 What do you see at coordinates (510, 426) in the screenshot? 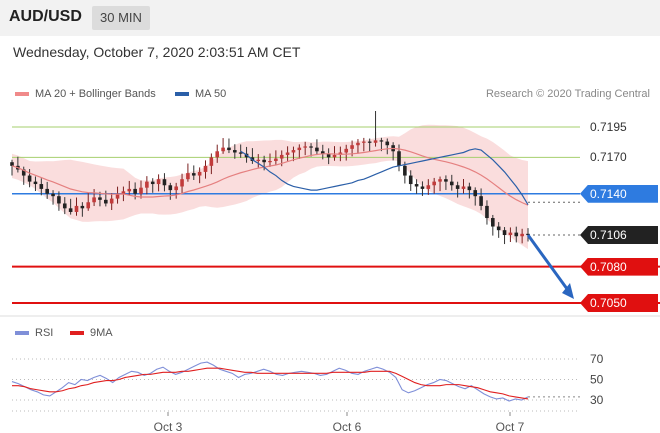
I see `x-tick-label: Oct 7` at bounding box center [510, 426].